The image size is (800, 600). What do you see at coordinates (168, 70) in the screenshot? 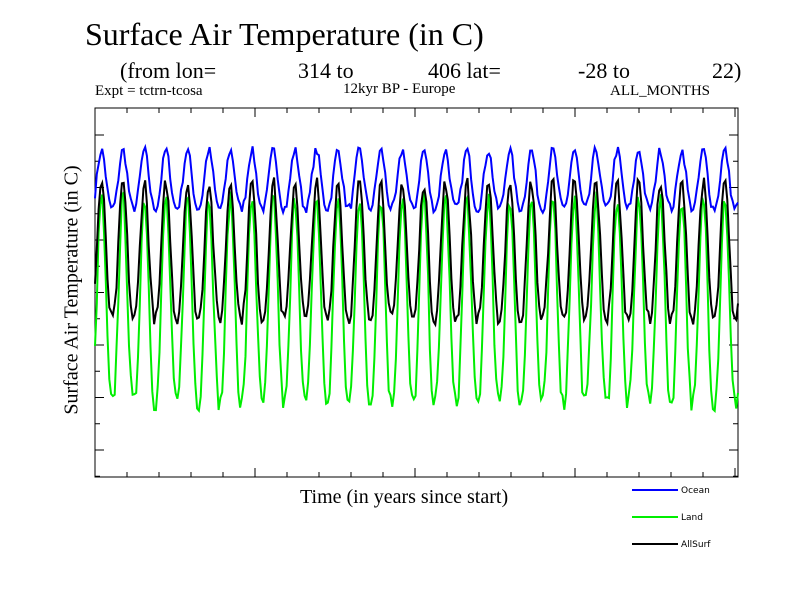
I see `subtitle-lon-prefix: (from lon=` at bounding box center [168, 70].